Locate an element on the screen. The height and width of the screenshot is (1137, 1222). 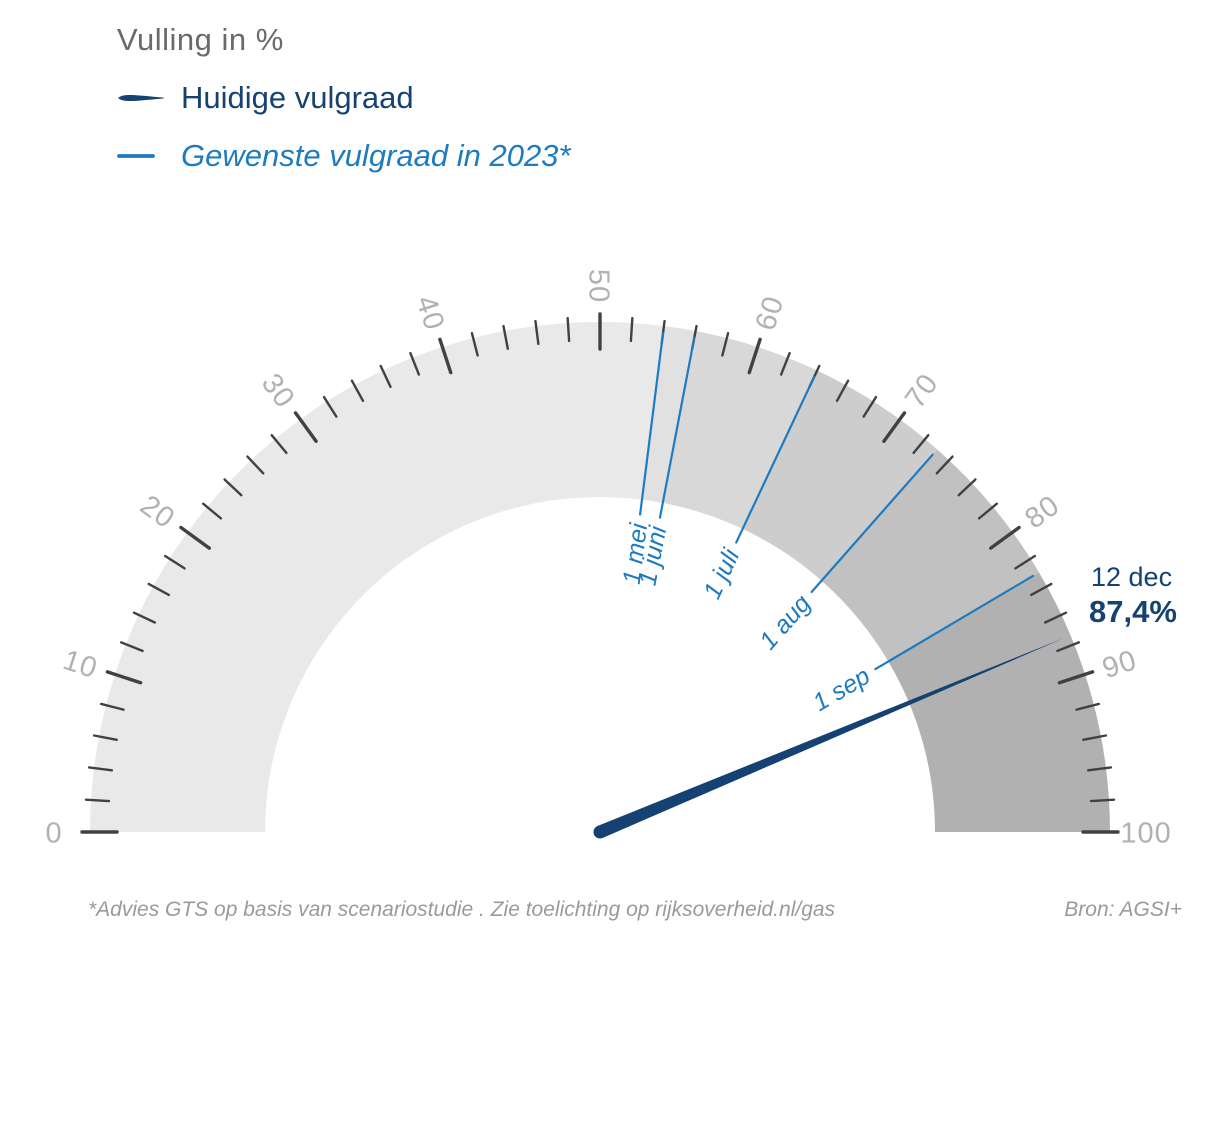
page-title: Vulling in % is located at coordinates (200, 39).